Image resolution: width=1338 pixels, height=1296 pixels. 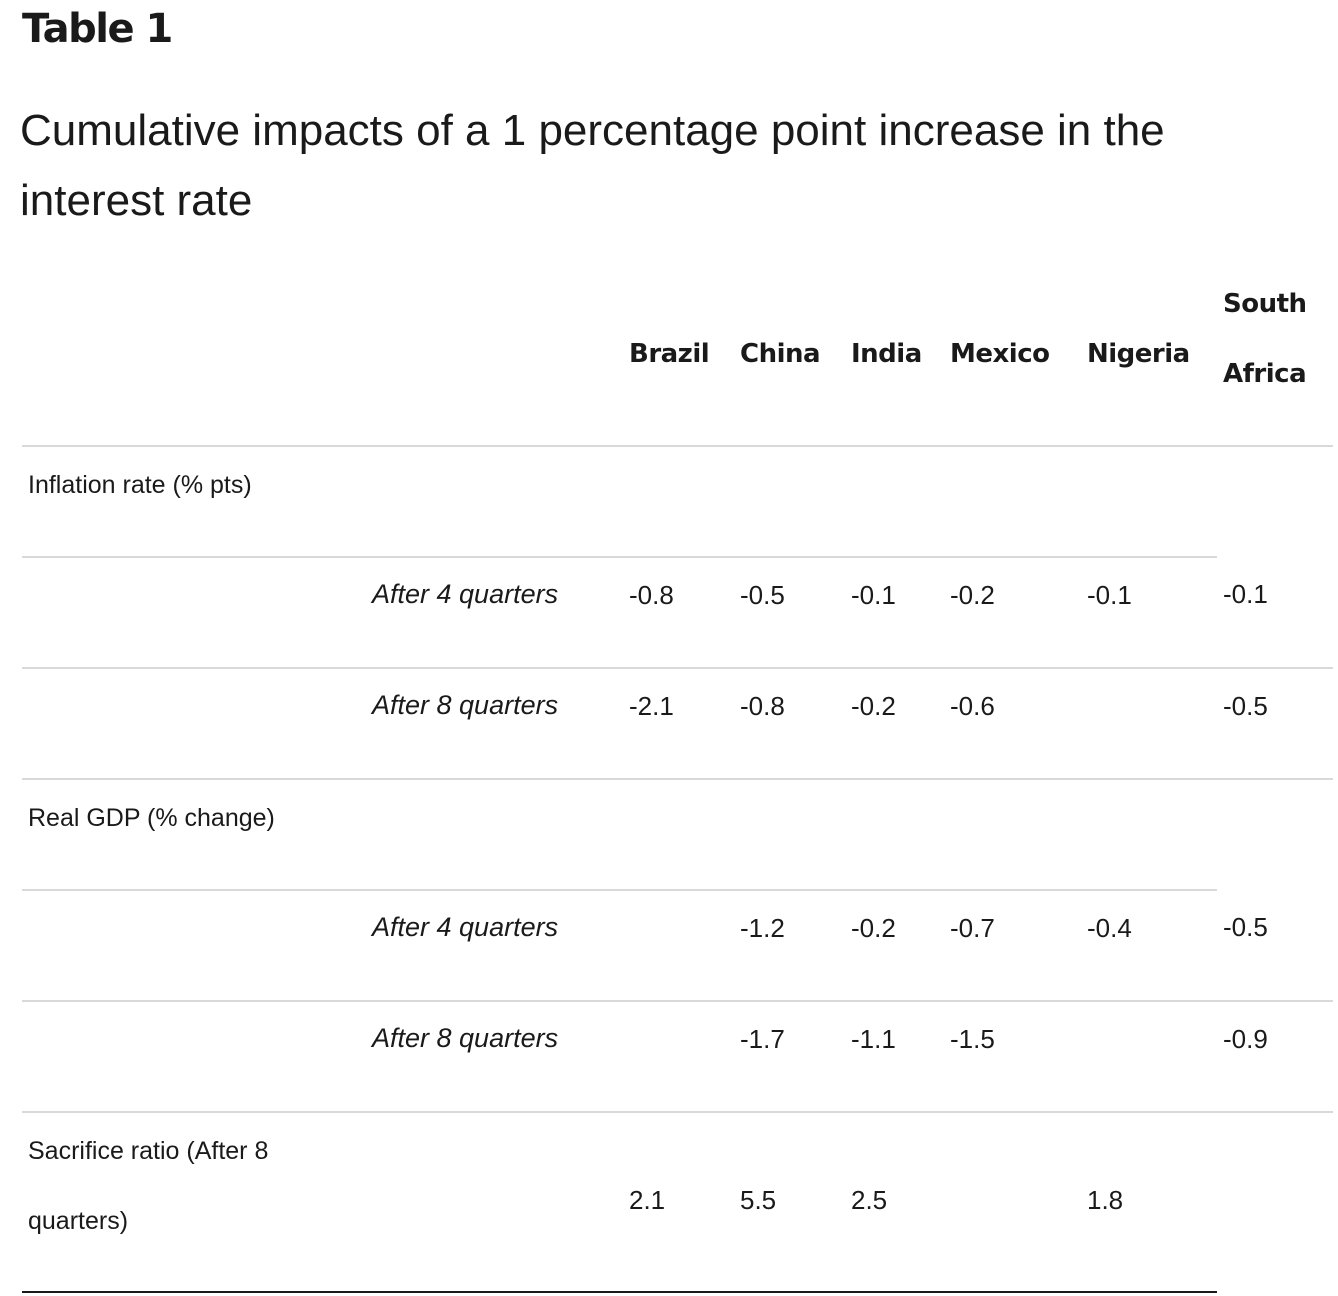 I want to click on column-header-india: India, so click(x=886, y=354).